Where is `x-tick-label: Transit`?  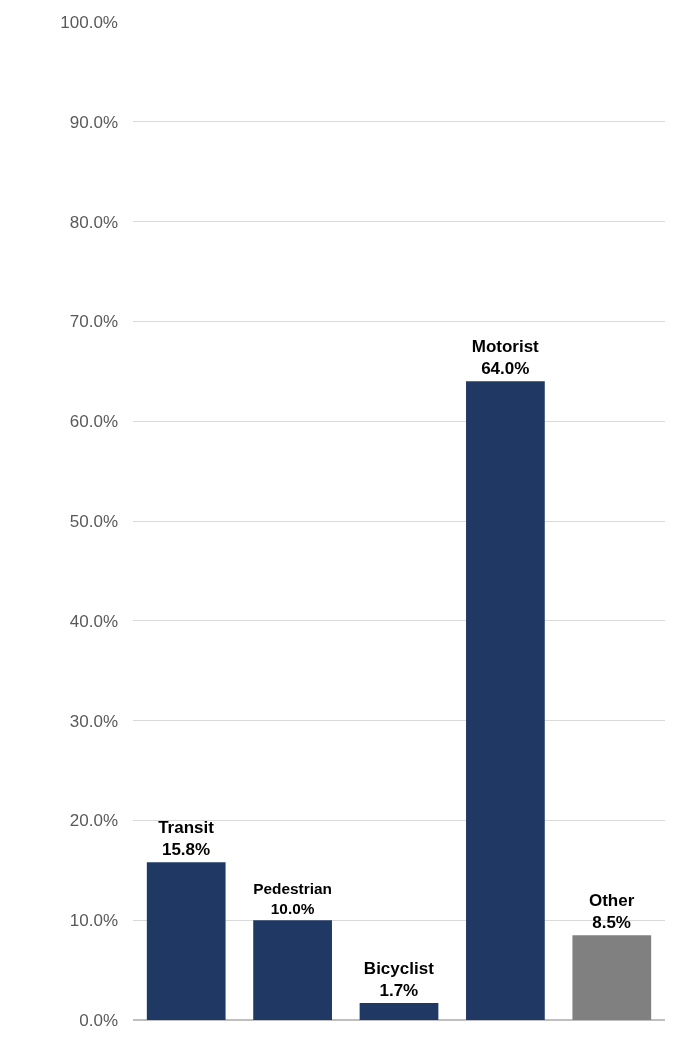 x-tick-label: Transit is located at coordinates (186, 828).